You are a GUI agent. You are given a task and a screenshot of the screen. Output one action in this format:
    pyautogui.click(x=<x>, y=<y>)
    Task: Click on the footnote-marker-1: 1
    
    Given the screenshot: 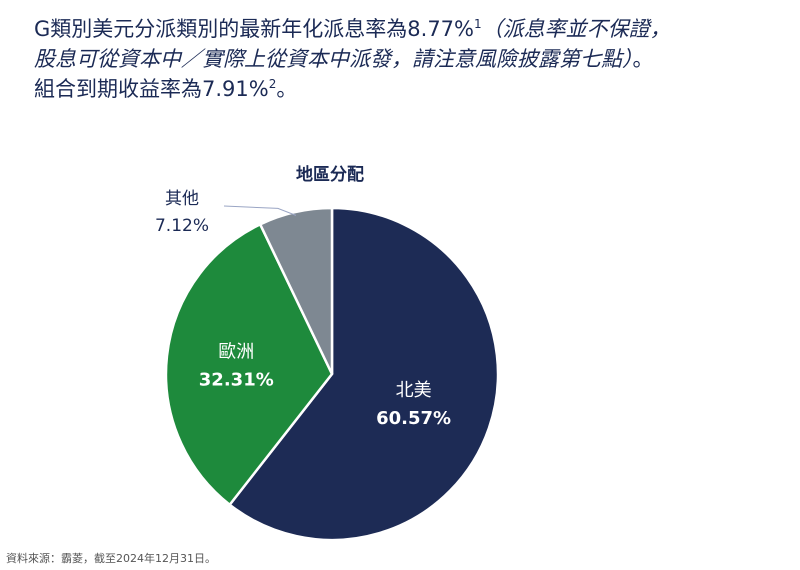 What is the action you would take?
    pyautogui.click(x=478, y=24)
    